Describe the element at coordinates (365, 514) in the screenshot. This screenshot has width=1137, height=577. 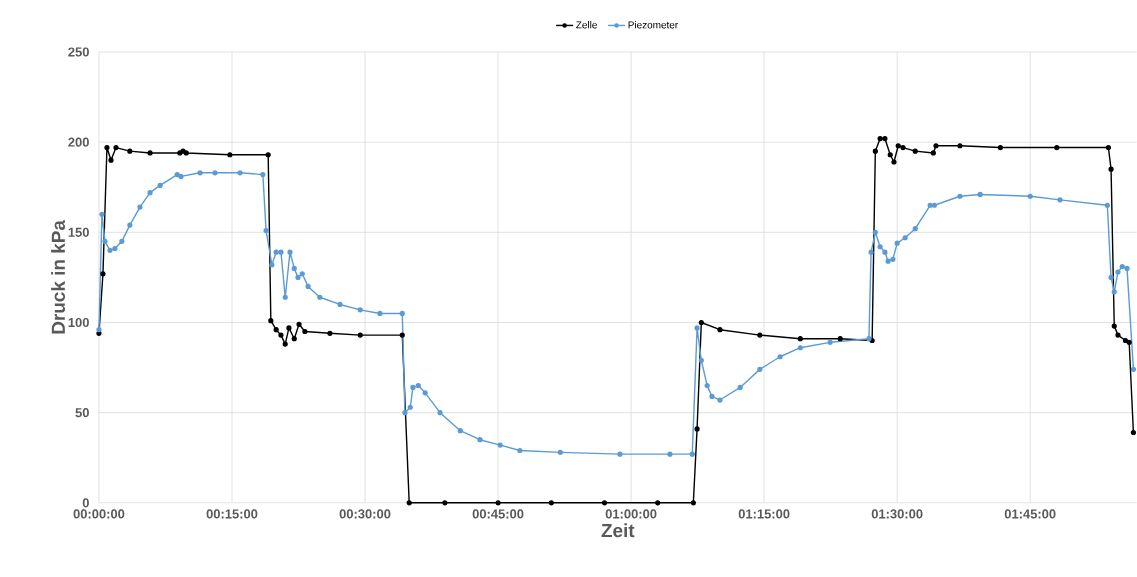
I see `x-tick-label: 00:30:00` at that location.